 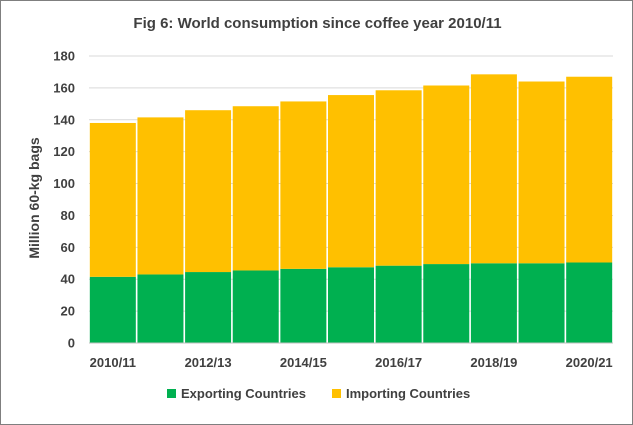 What do you see at coordinates (64, 87) in the screenshot?
I see `y-tick-label: 160` at bounding box center [64, 87].